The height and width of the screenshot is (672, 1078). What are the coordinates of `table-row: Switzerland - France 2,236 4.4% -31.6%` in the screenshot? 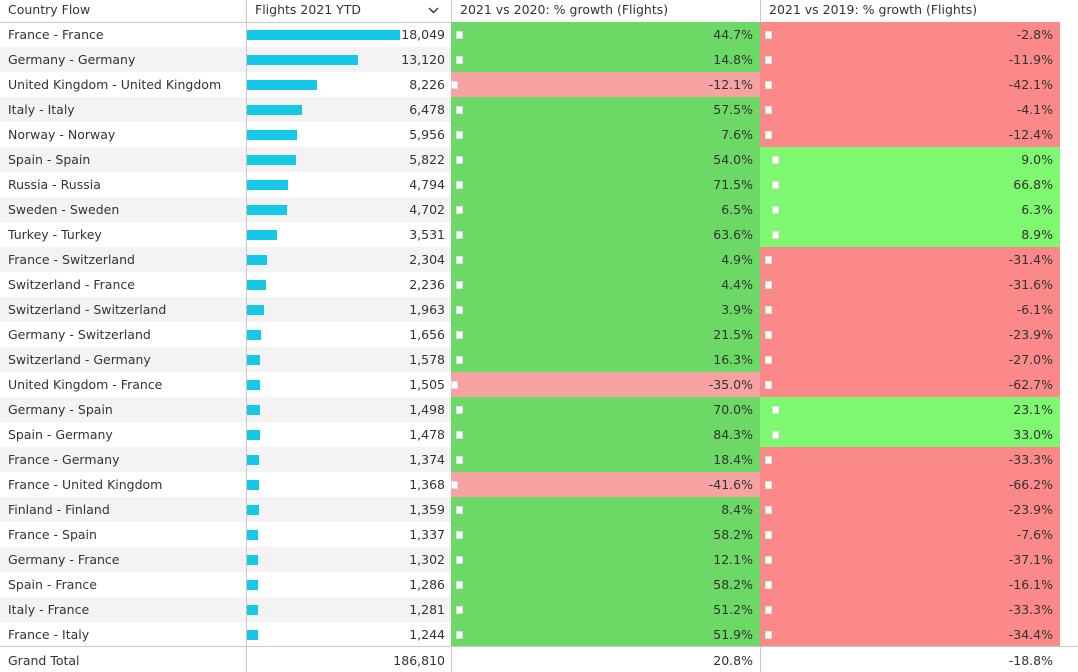 It's located at (530, 284).